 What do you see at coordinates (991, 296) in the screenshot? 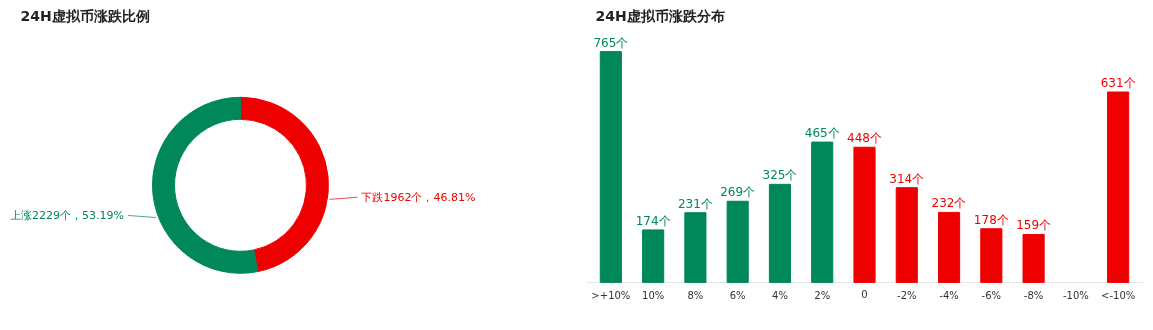
I see `x-tick-label: -6%` at bounding box center [991, 296].